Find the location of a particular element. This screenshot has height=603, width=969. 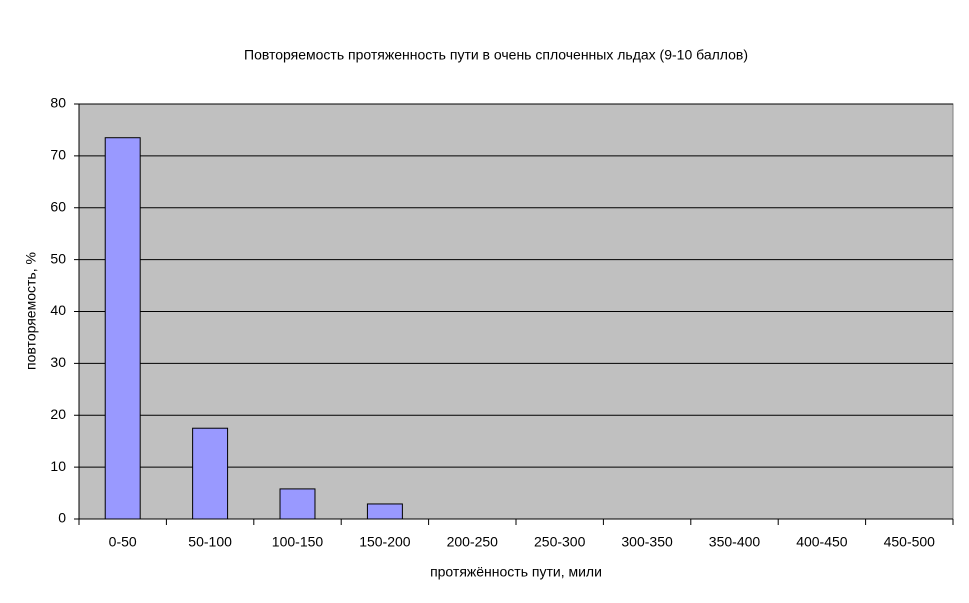

x-tick-label: 350-400 is located at coordinates (735, 542).